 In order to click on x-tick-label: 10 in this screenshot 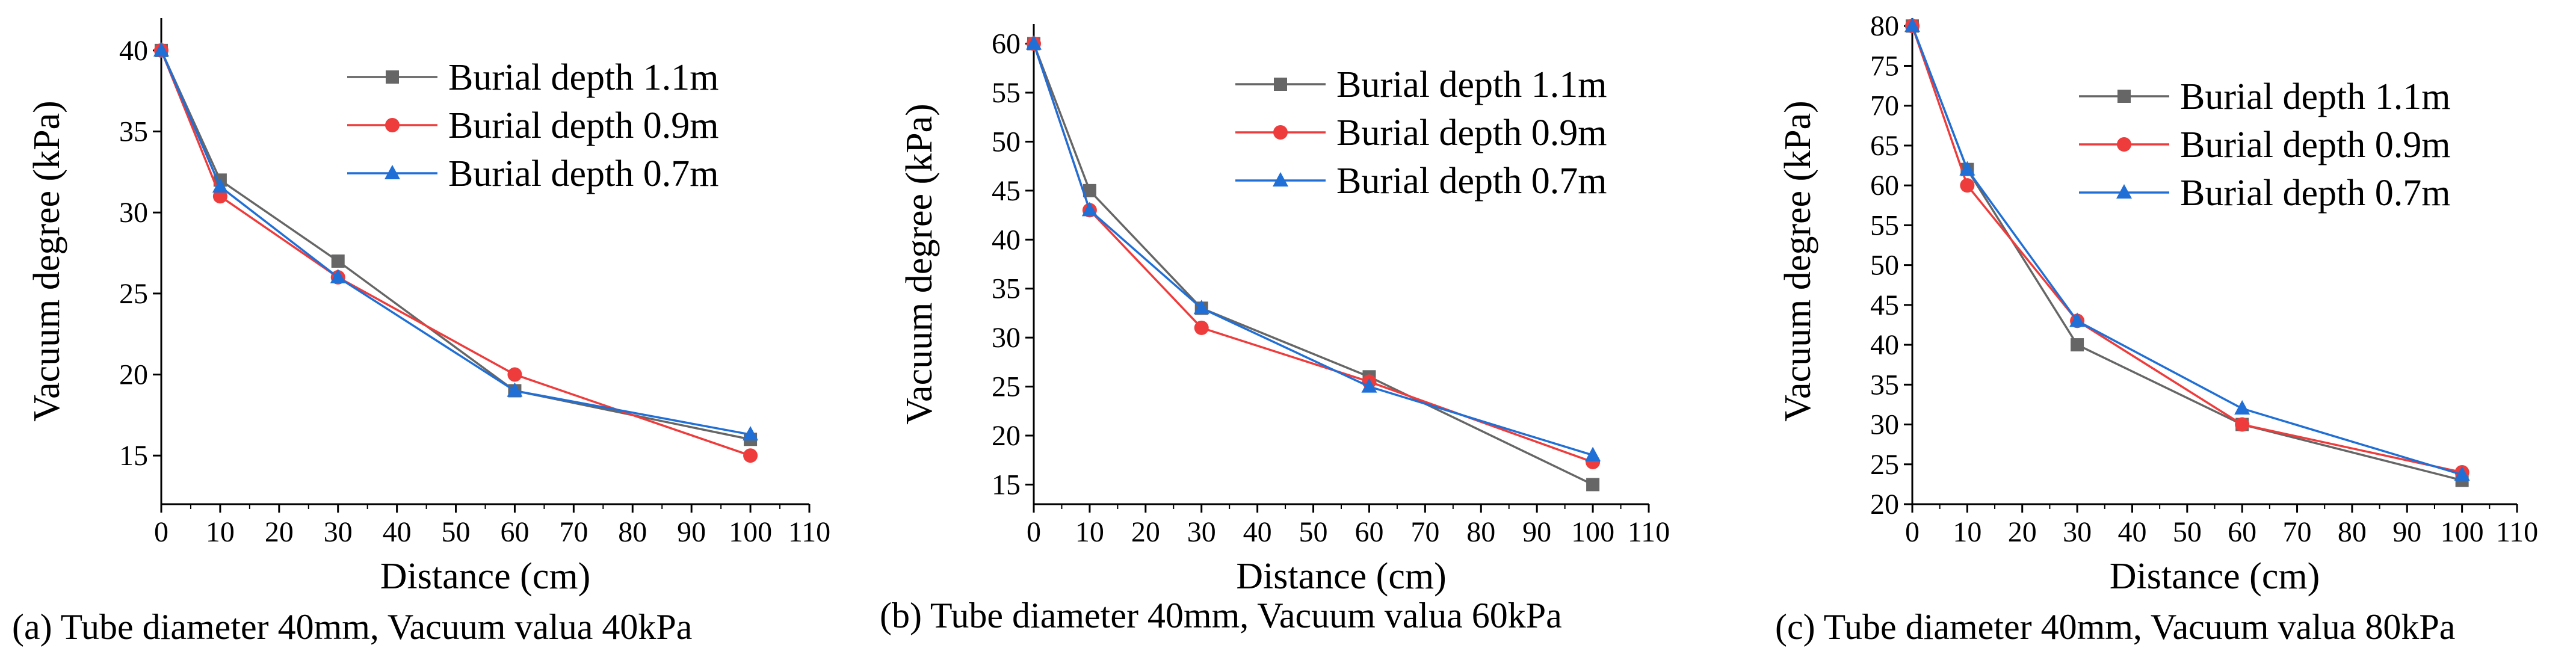, I will do `click(220, 532)`.